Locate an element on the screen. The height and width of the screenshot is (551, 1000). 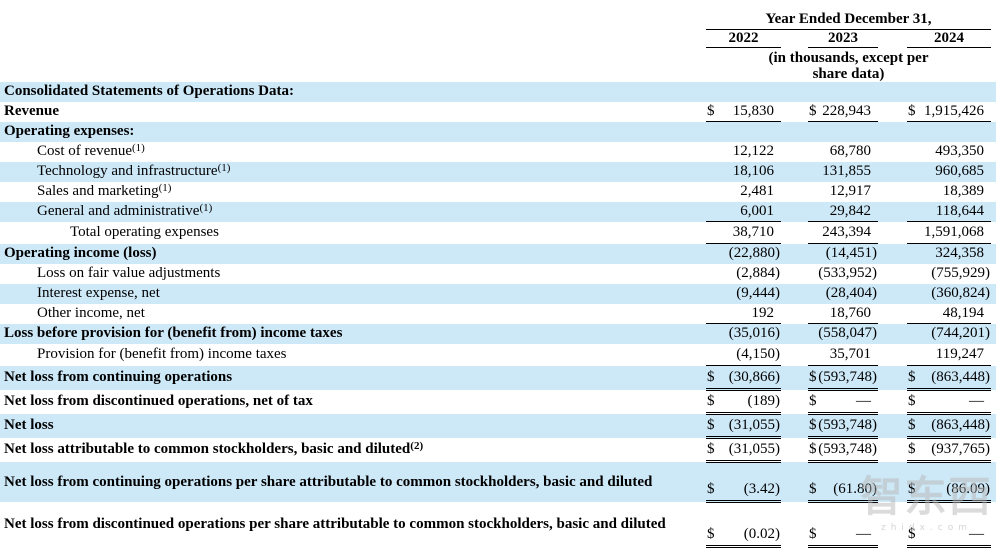
value-2023: 131,855 is located at coordinates (843, 171).